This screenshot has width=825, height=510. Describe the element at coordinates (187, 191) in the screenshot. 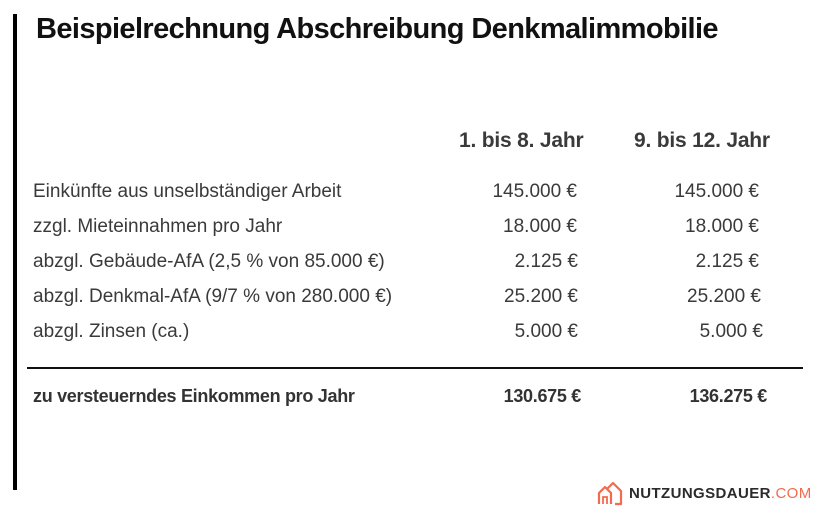

I see `row-label: Einkünfte aus unselbständiger Arbeit` at that location.